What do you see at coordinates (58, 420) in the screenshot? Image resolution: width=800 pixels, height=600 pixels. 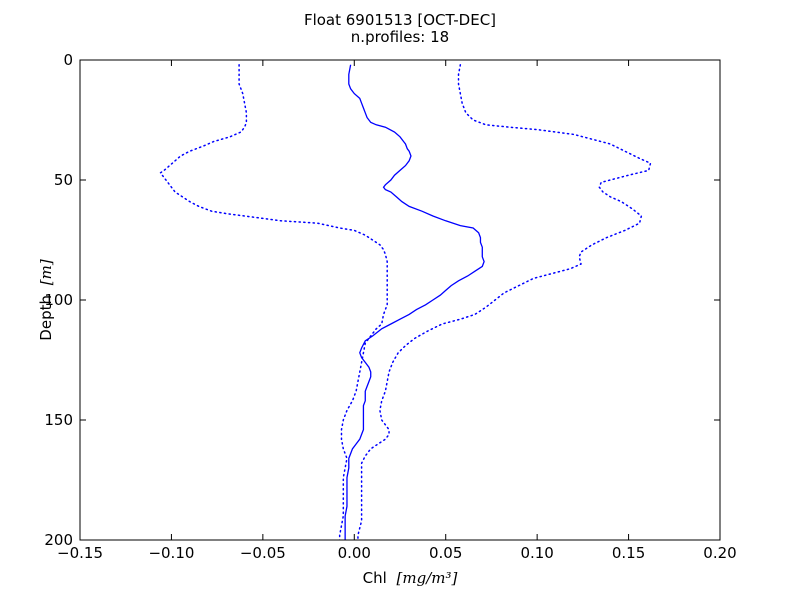 I see `y-tick-label: 150` at bounding box center [58, 420].